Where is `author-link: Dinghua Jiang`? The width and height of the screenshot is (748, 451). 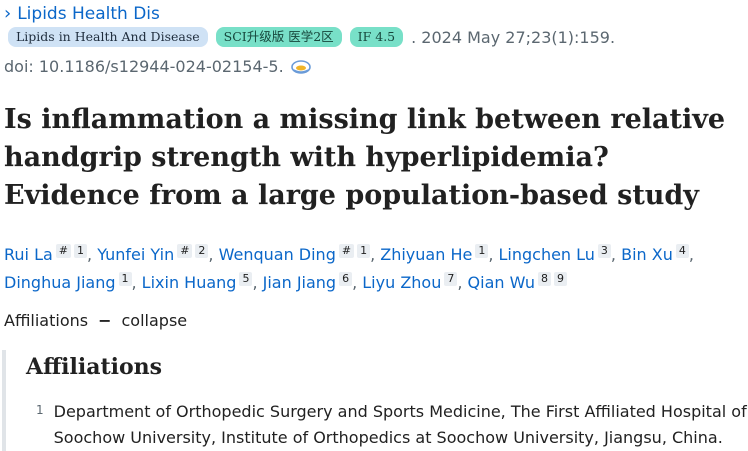
author-link: Dinghua Jiang is located at coordinates (60, 282).